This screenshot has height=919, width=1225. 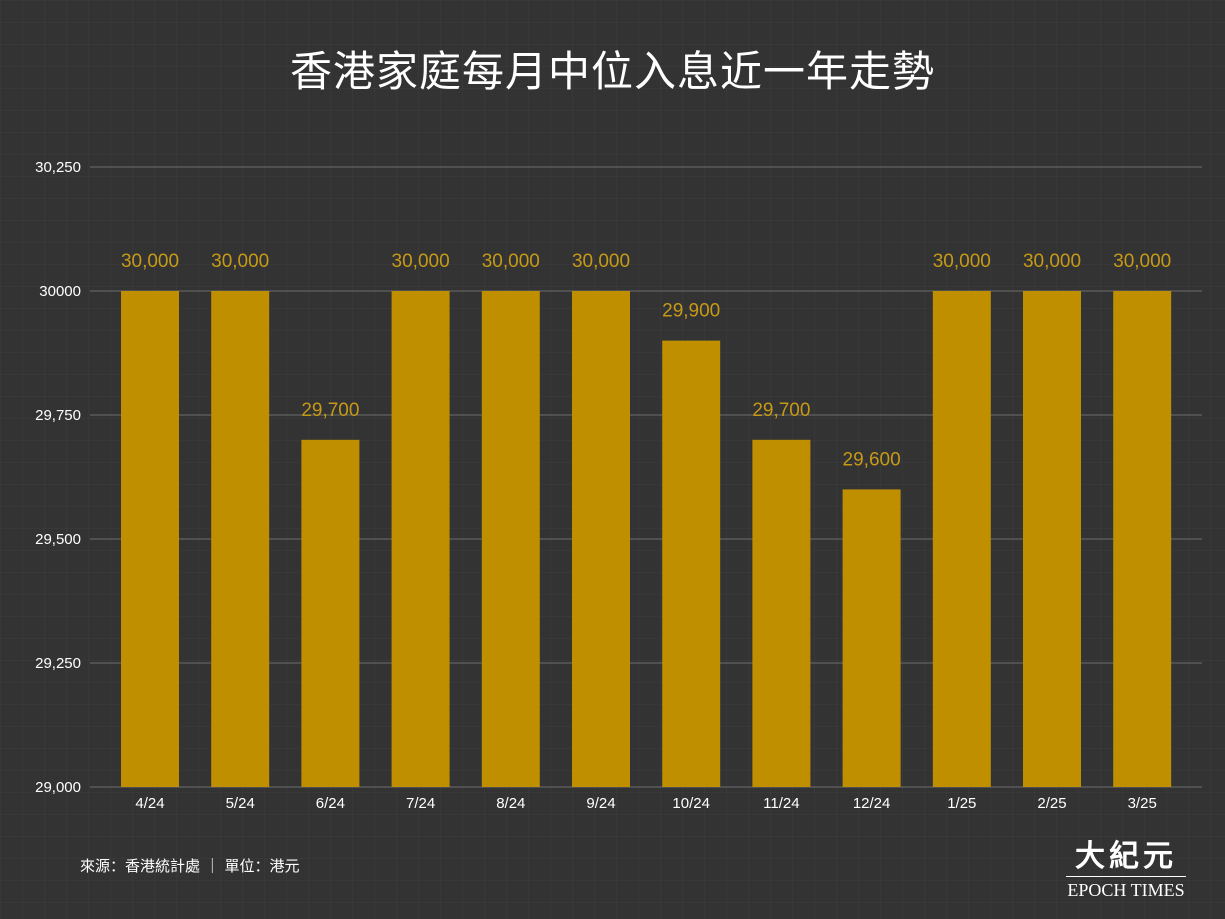 What do you see at coordinates (1126, 890) in the screenshot?
I see `logo-english-text: EPOCH TIMES` at bounding box center [1126, 890].